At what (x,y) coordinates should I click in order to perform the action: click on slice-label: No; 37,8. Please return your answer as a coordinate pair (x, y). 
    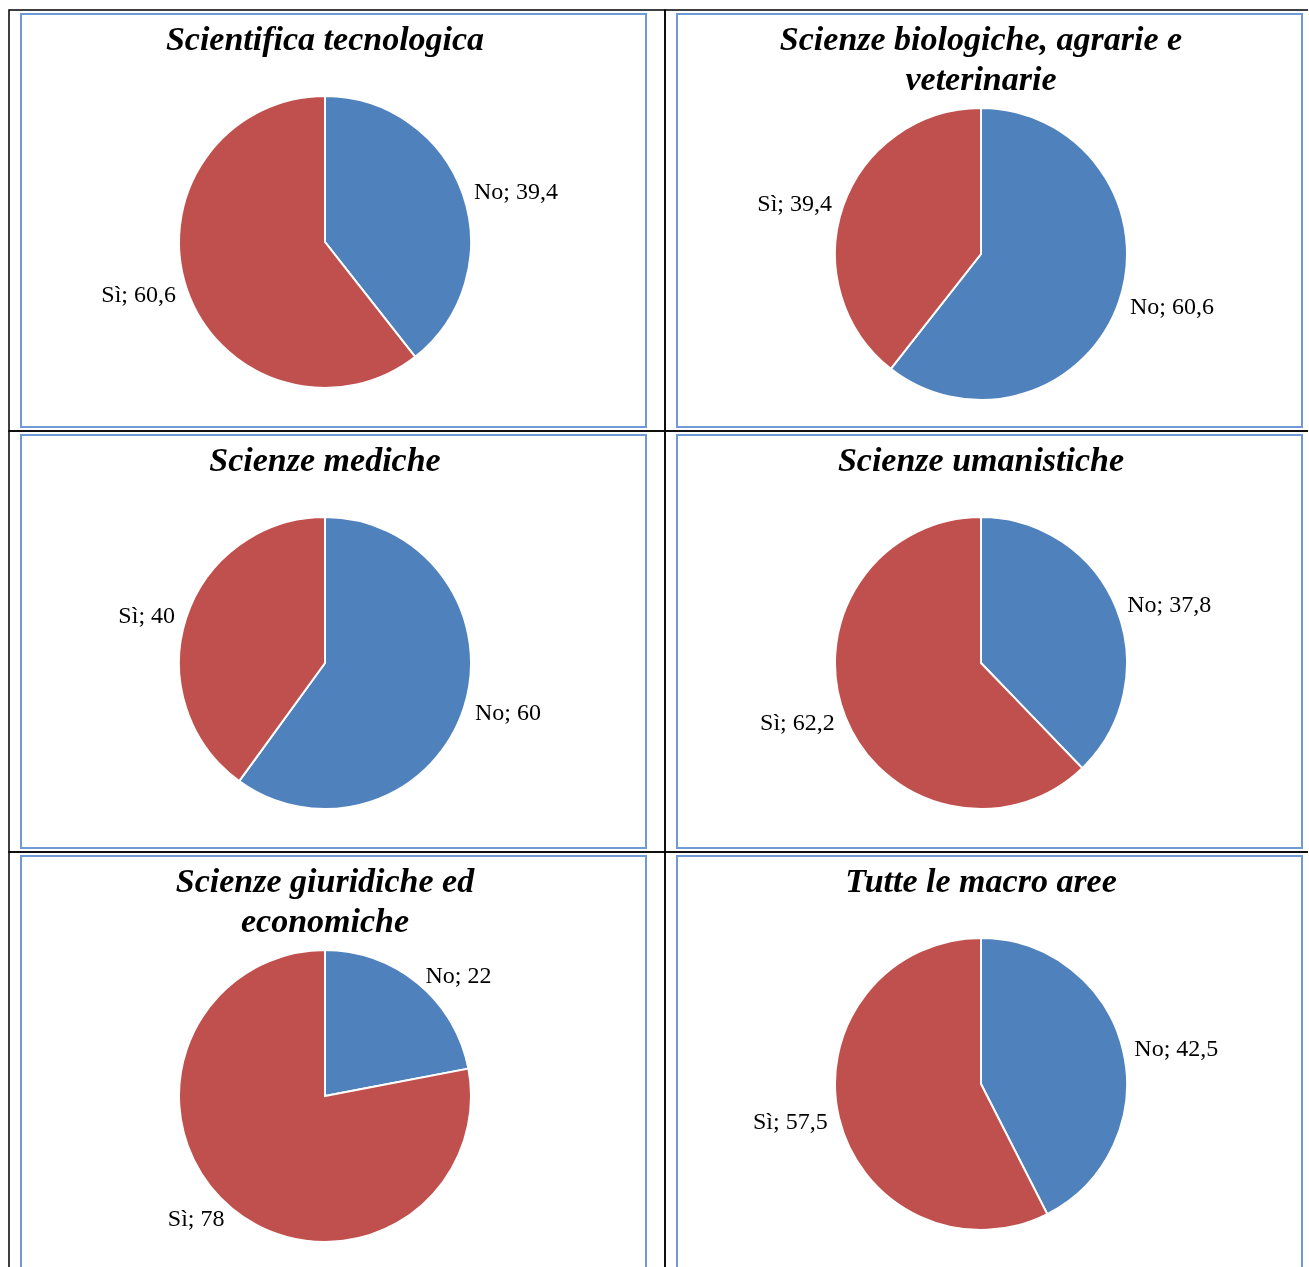
    Looking at the image, I should click on (1169, 604).